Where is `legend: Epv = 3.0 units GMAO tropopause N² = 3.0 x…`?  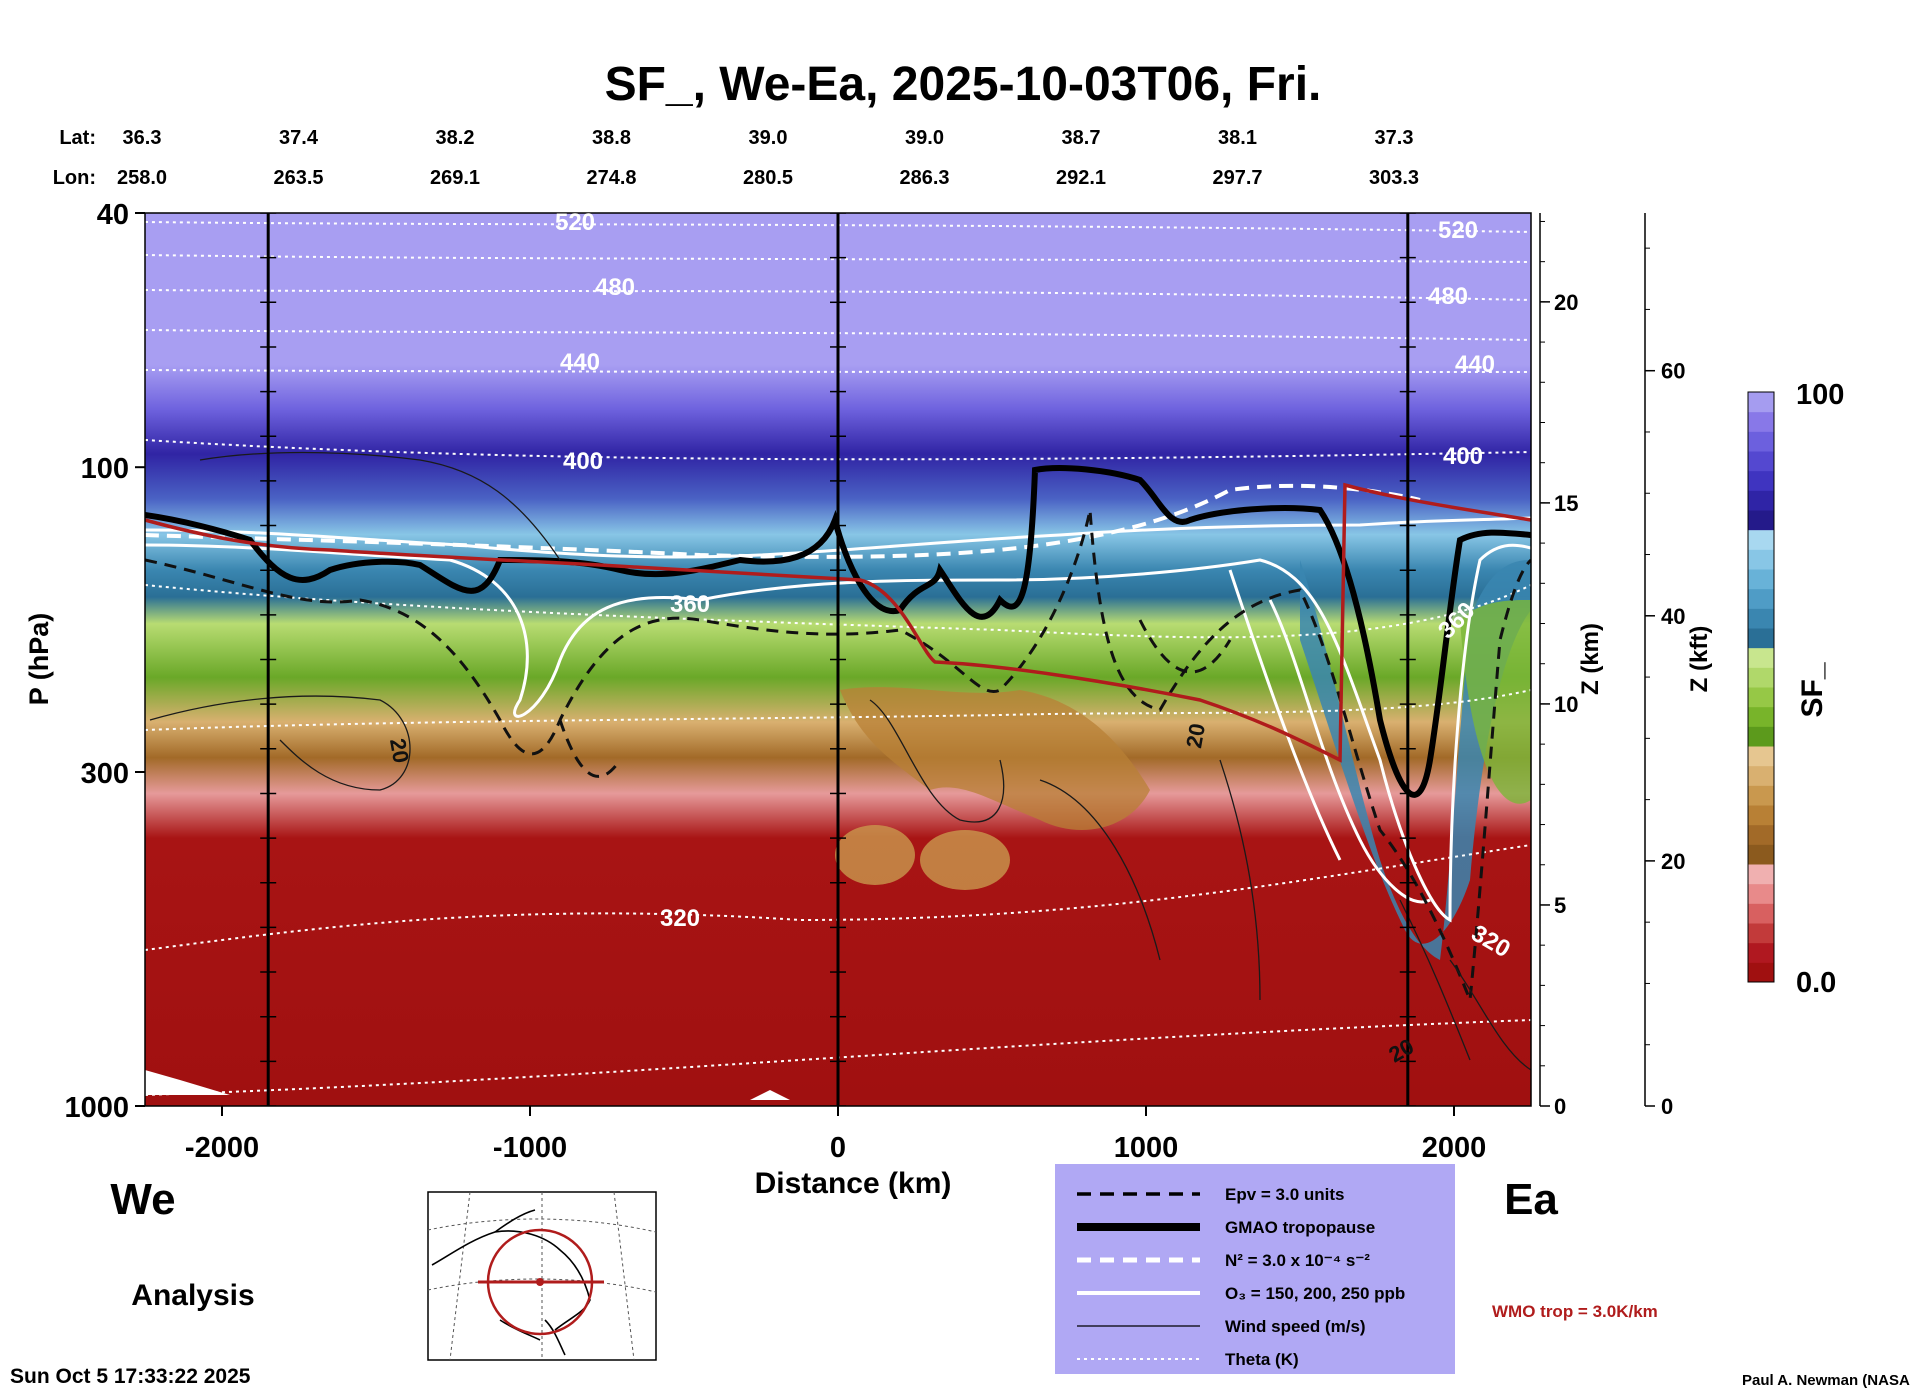 legend: Epv = 3.0 units GMAO tropopause N² = 3.0 x… is located at coordinates (1255, 1269).